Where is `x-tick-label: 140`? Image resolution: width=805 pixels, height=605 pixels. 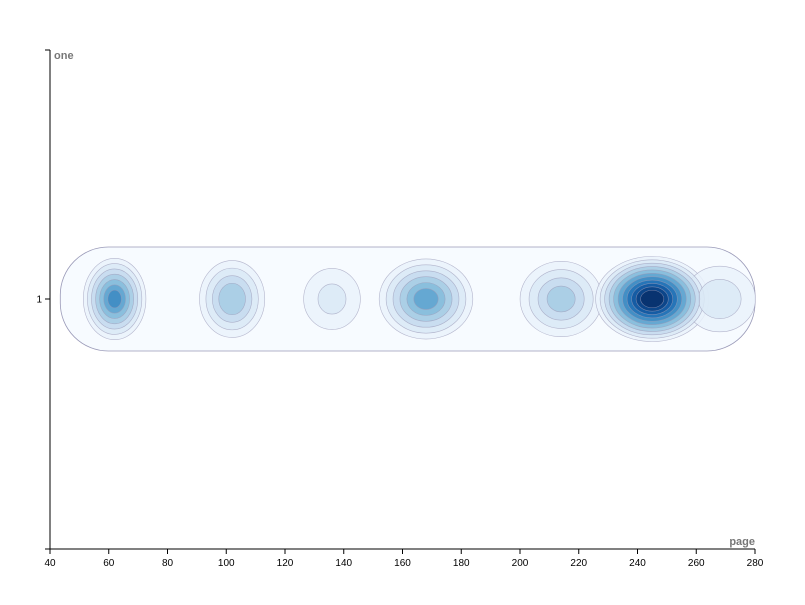 x-tick-label: 140 is located at coordinates (343, 563).